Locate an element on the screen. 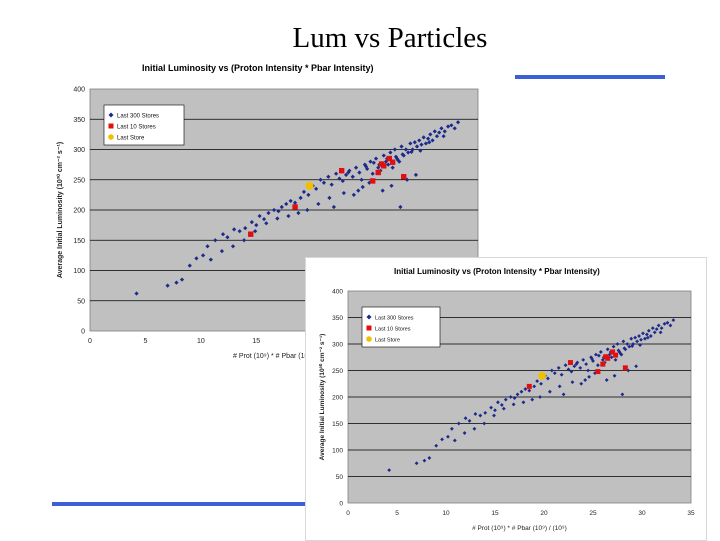 Image resolution: width=720 pixels, height=541 pixels. accent-bar-bottom is located at coordinates (182, 504).